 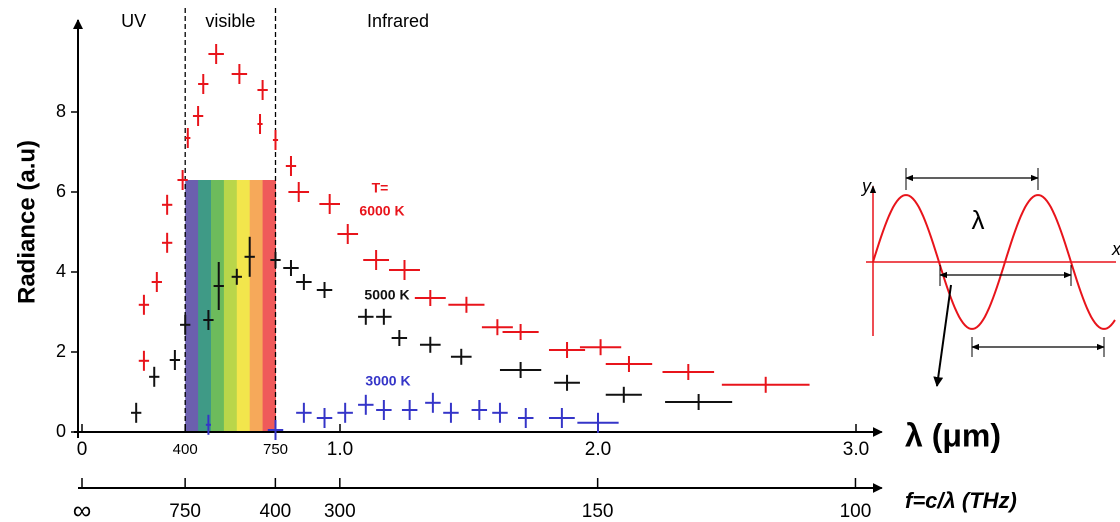 I want to click on series-label: 5000 K, so click(x=386, y=295).